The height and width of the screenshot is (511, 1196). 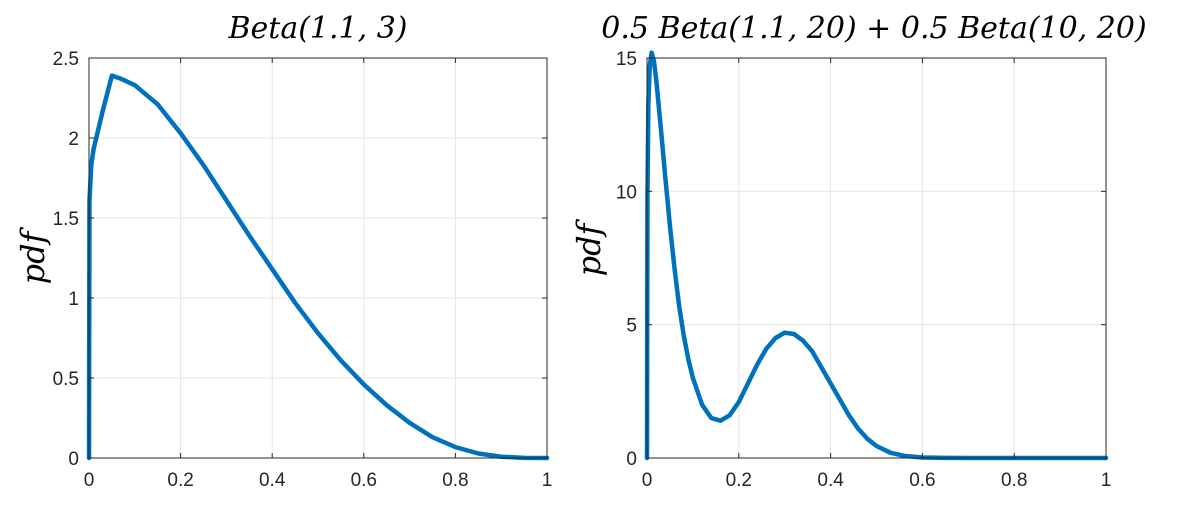 What do you see at coordinates (180, 480) in the screenshot?
I see `left-plot-x-tick-label: 0.2` at bounding box center [180, 480].